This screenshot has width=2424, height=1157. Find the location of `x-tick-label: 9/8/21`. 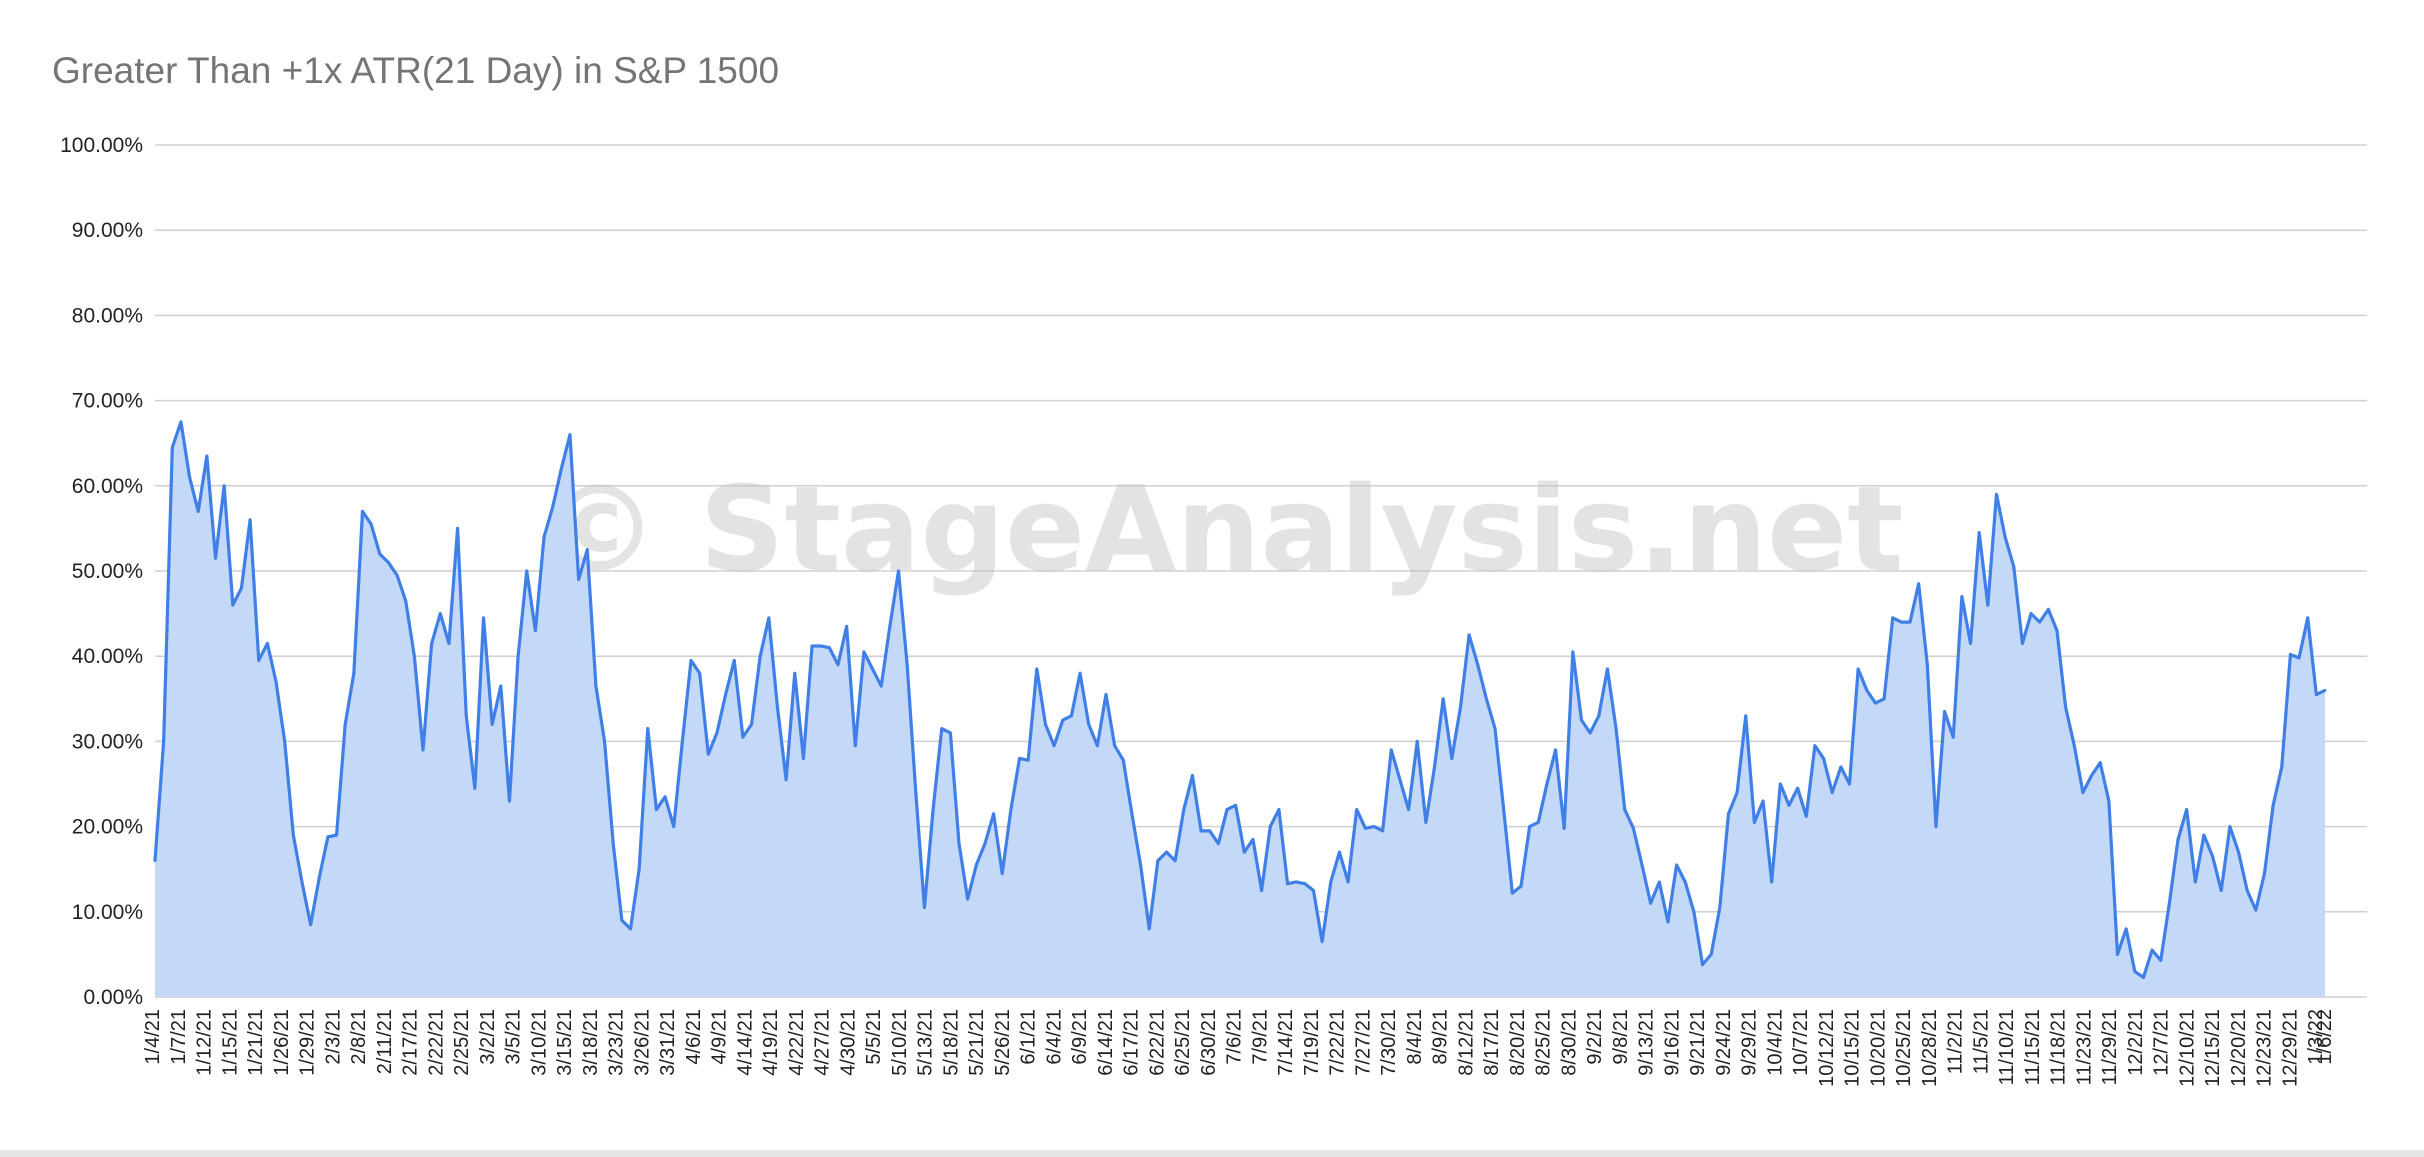

x-tick-label: 9/8/21 is located at coordinates (1621, 1037).